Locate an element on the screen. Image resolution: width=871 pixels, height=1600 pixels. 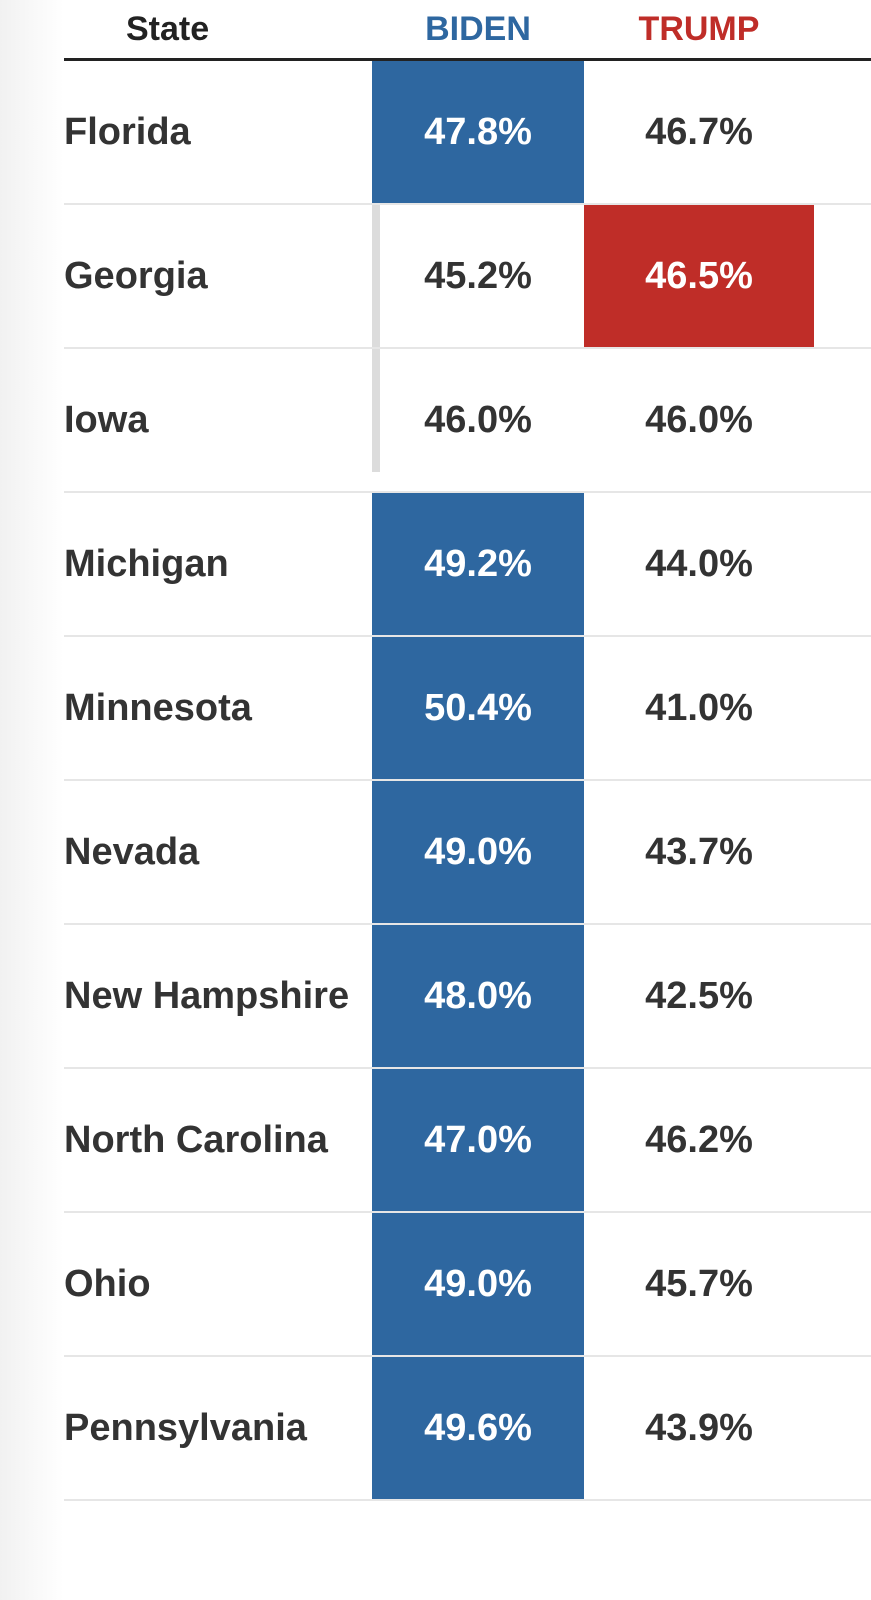
table-row: Pennsylvania 49.6% 43.9% is located at coordinates (467, 1429).